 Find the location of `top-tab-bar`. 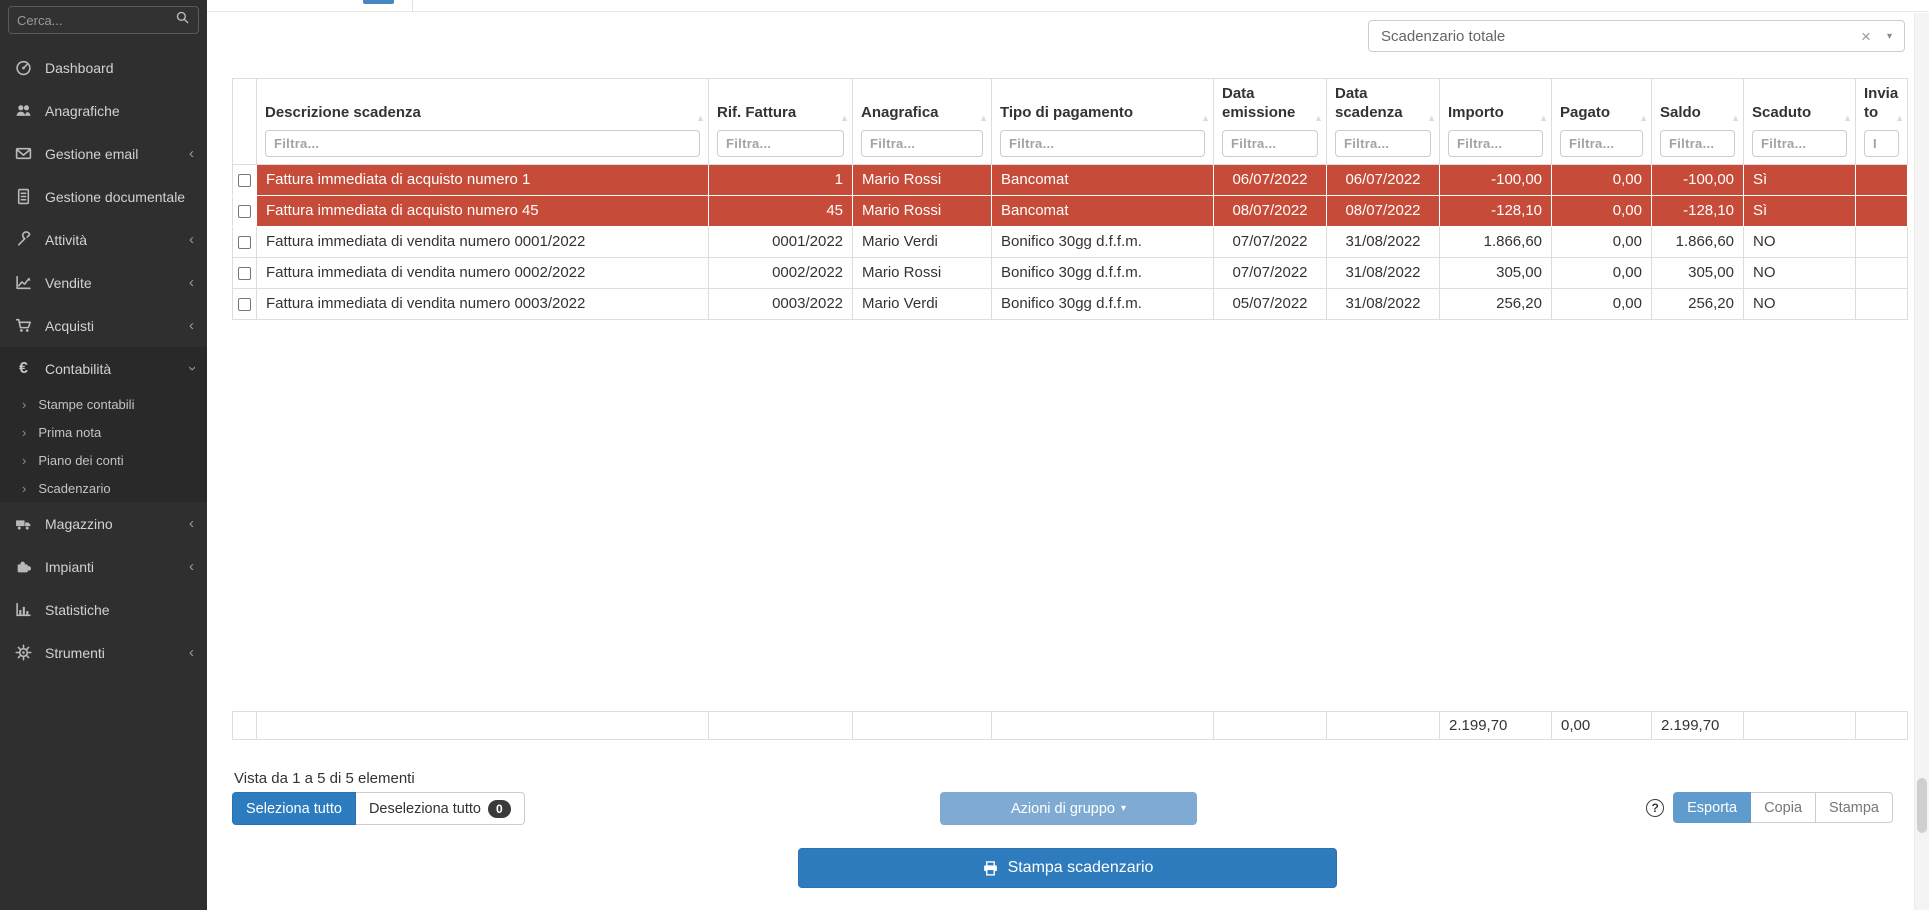

top-tab-bar is located at coordinates (1068, 6).